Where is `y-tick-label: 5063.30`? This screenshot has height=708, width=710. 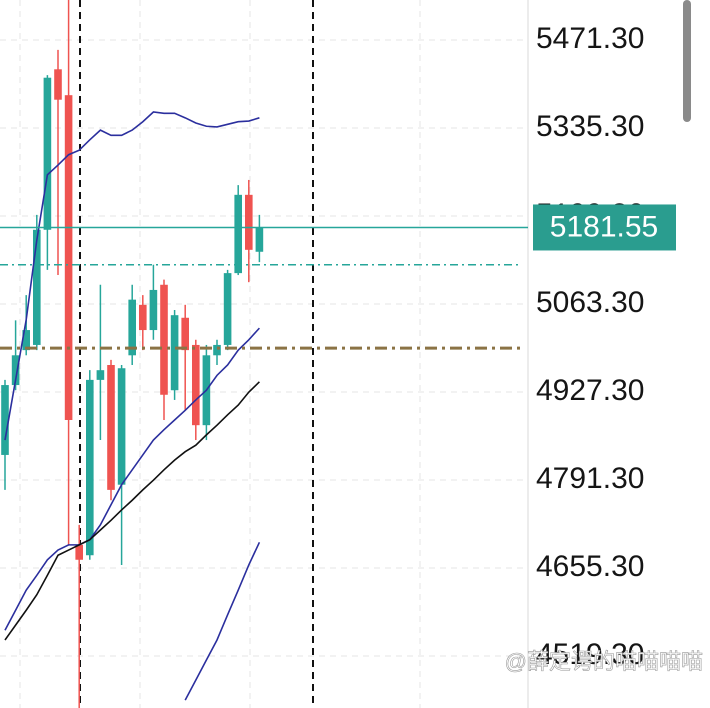
y-tick-label: 5063.30 is located at coordinates (590, 302).